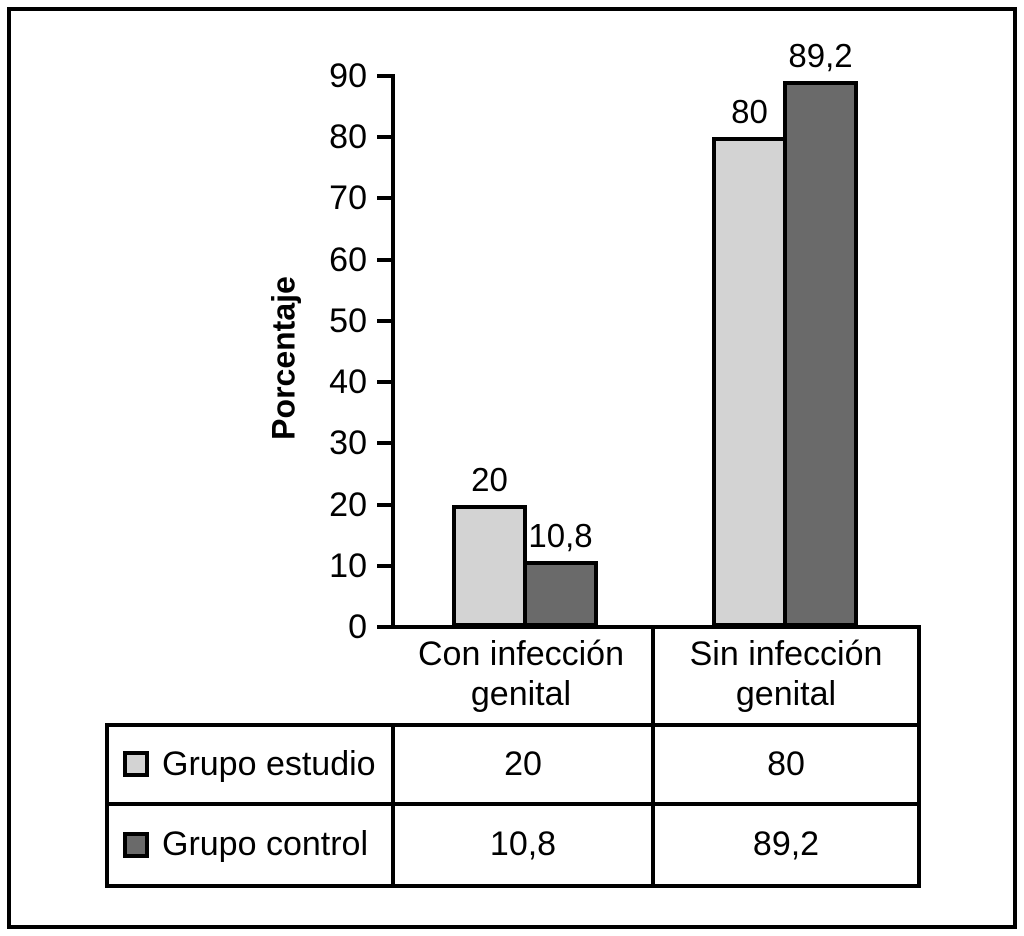  What do you see at coordinates (489, 479) in the screenshot?
I see `bar-value-label: 20` at bounding box center [489, 479].